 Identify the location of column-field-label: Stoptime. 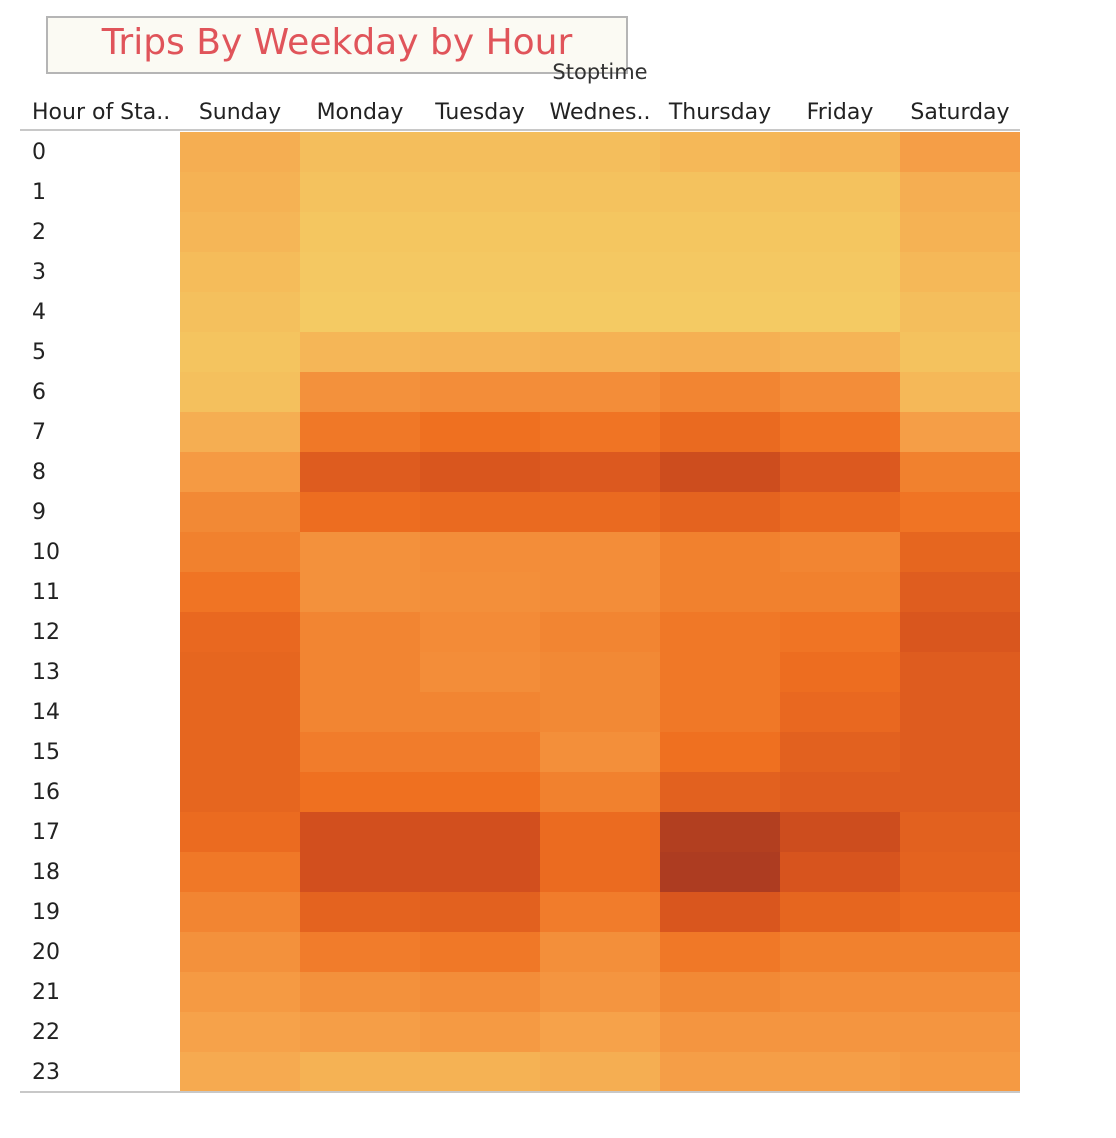
(600, 72).